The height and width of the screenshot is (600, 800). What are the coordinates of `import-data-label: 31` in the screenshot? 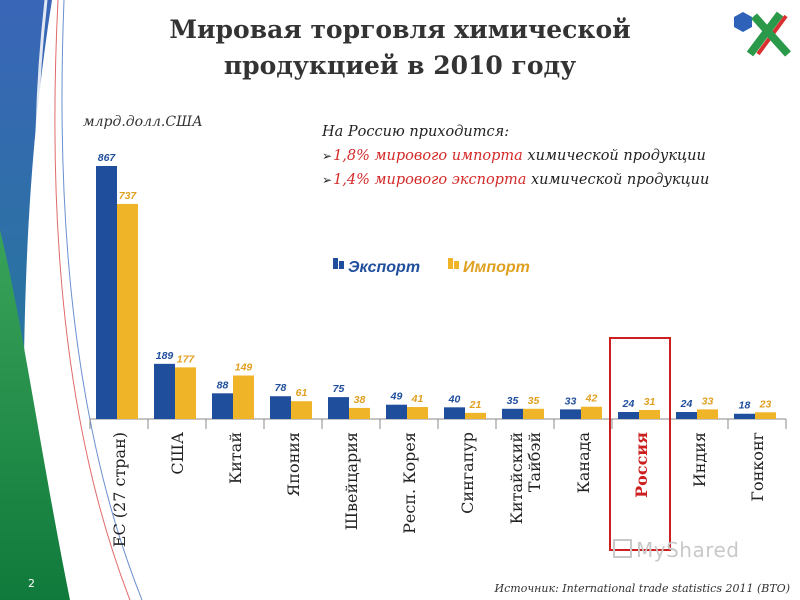 It's located at (650, 402).